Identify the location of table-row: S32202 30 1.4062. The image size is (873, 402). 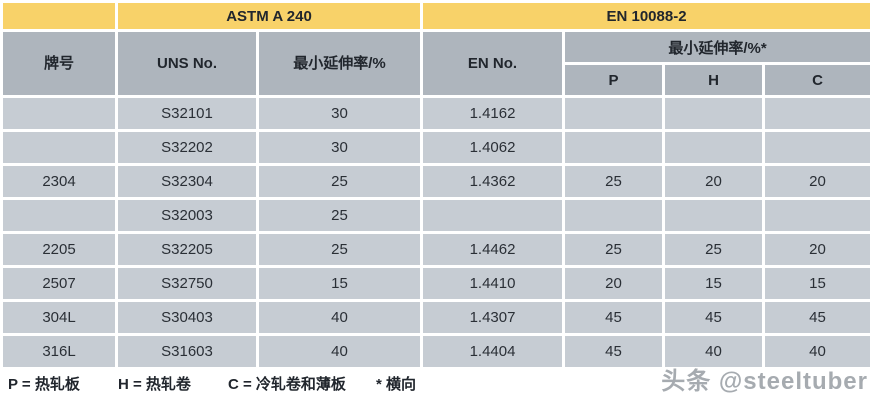
(437, 147).